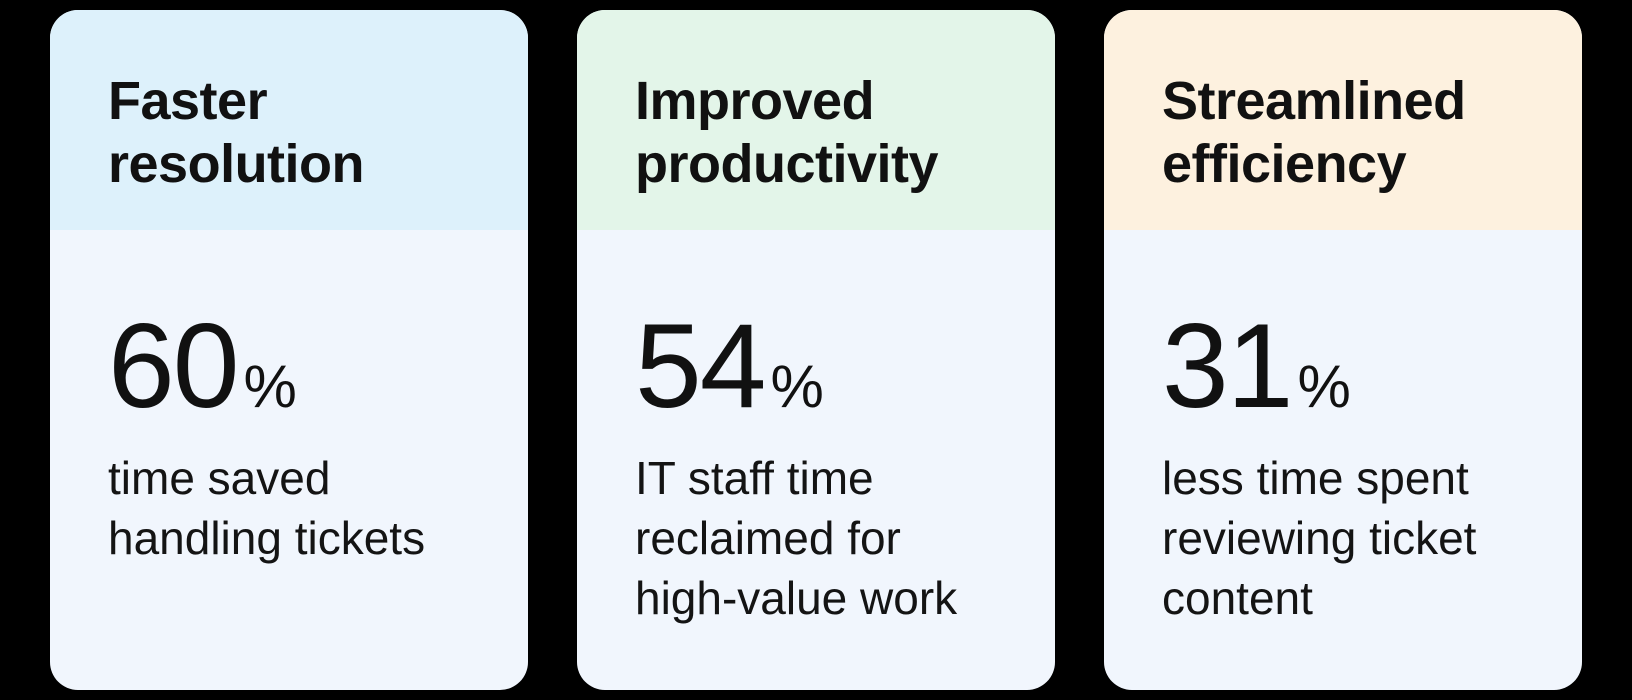  Describe the element at coordinates (1227, 366) in the screenshot. I see `stat-number: 31` at that location.